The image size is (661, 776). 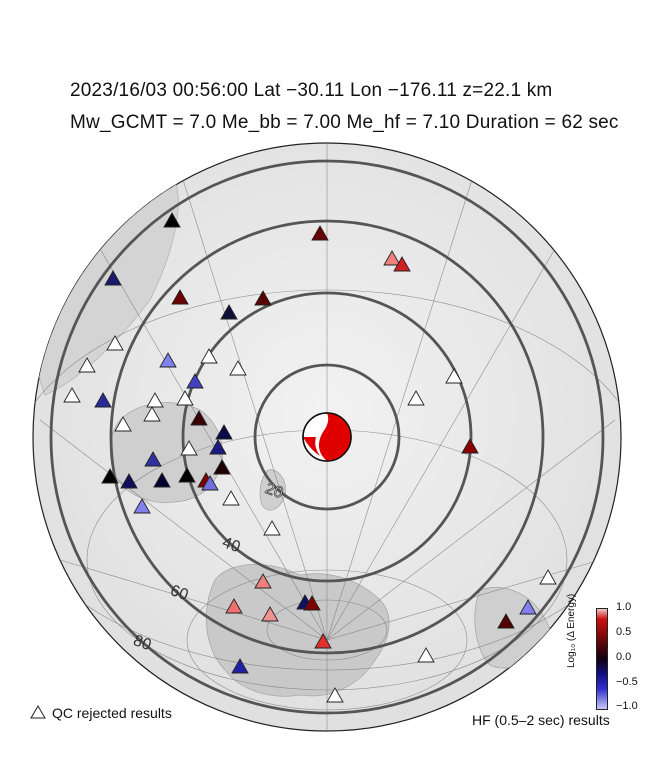 What do you see at coordinates (541, 720) in the screenshot?
I see `hf-results-label: HF (0.5–2 sec) results` at bounding box center [541, 720].